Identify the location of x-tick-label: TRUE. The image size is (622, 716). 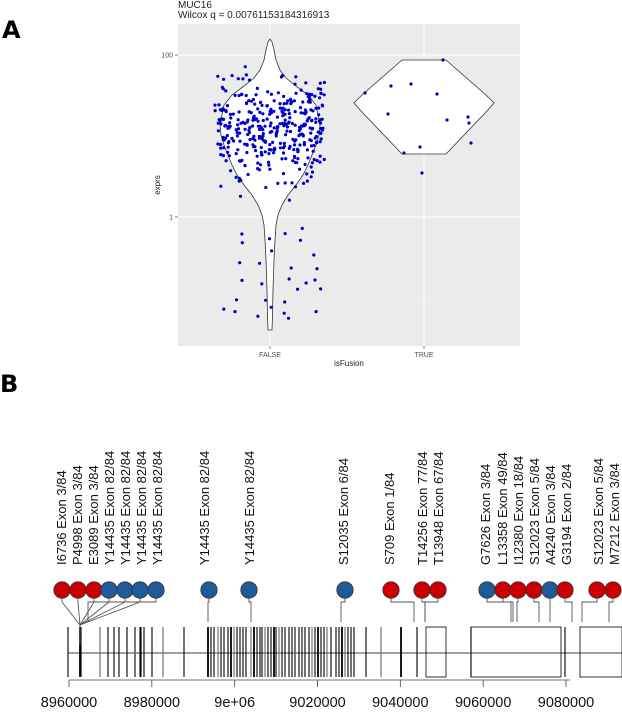
(423, 355).